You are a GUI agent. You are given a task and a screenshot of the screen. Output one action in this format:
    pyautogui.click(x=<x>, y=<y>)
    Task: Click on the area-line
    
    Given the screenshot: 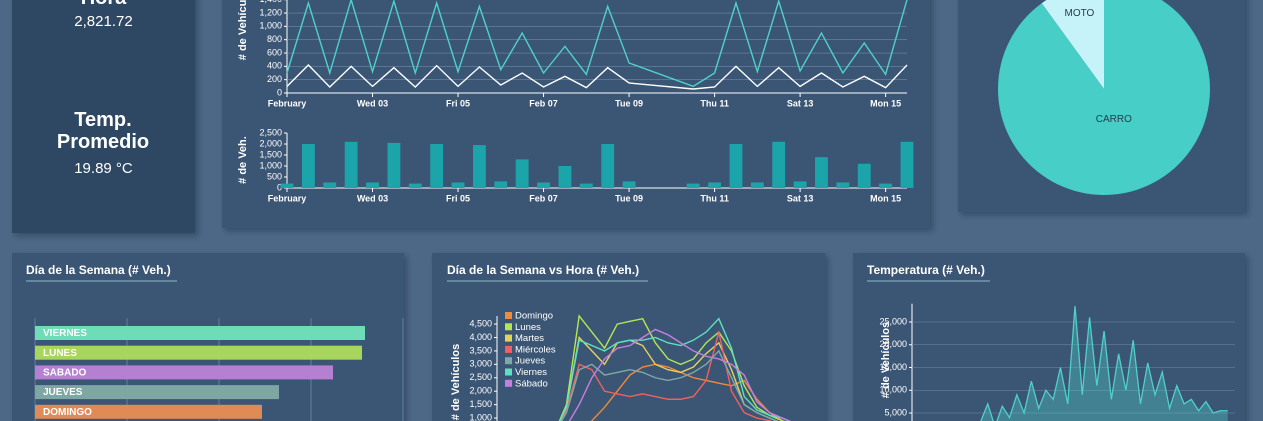 What is the action you would take?
    pyautogui.click(x=1104, y=363)
    